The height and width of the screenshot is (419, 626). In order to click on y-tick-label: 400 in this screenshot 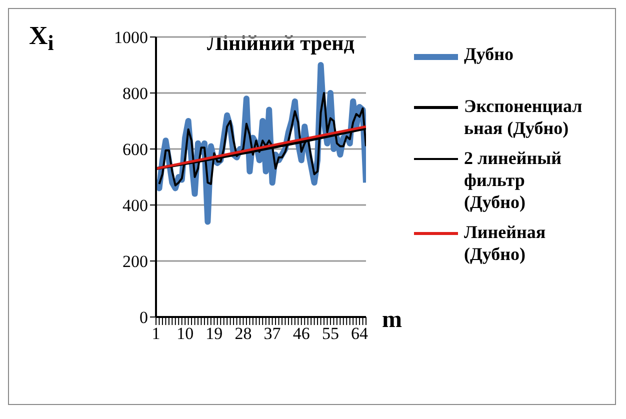, I will do `click(135, 206)`.